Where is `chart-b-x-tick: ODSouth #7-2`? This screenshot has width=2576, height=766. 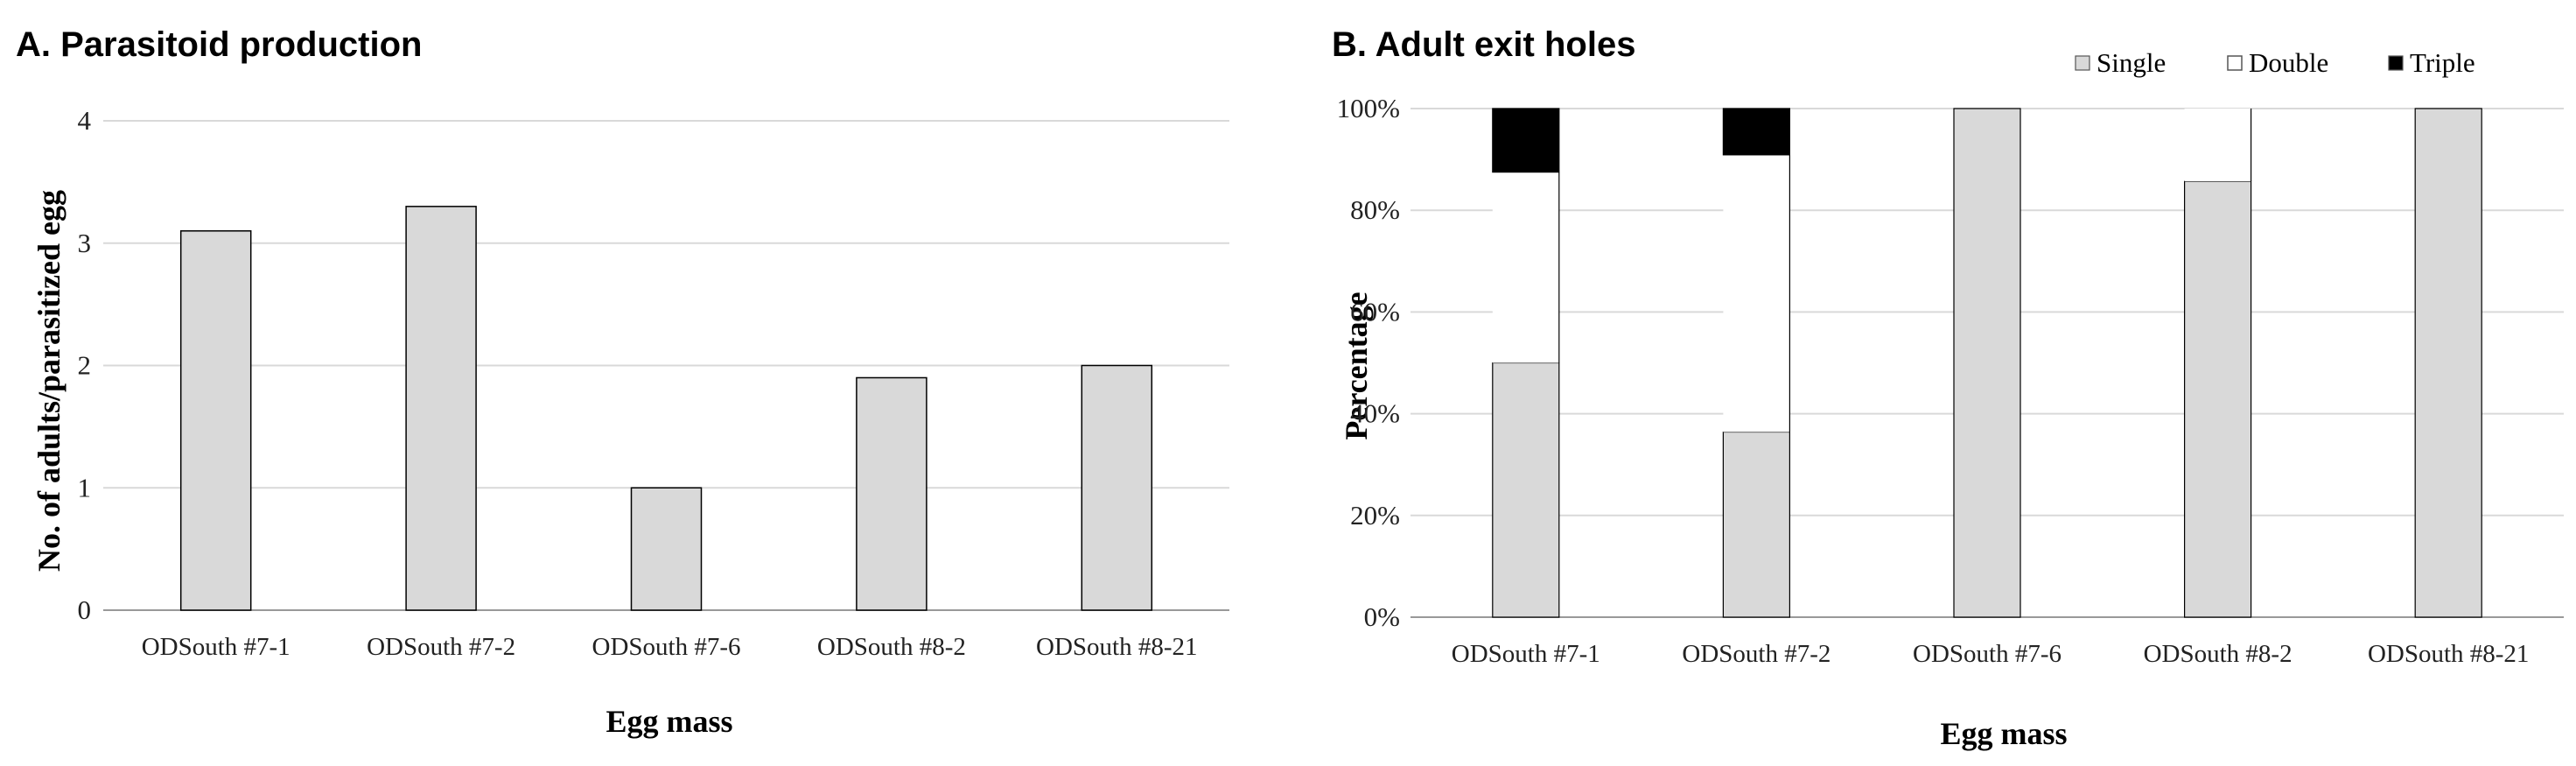 chart-b-x-tick: ODSouth #7-2 is located at coordinates (1756, 654).